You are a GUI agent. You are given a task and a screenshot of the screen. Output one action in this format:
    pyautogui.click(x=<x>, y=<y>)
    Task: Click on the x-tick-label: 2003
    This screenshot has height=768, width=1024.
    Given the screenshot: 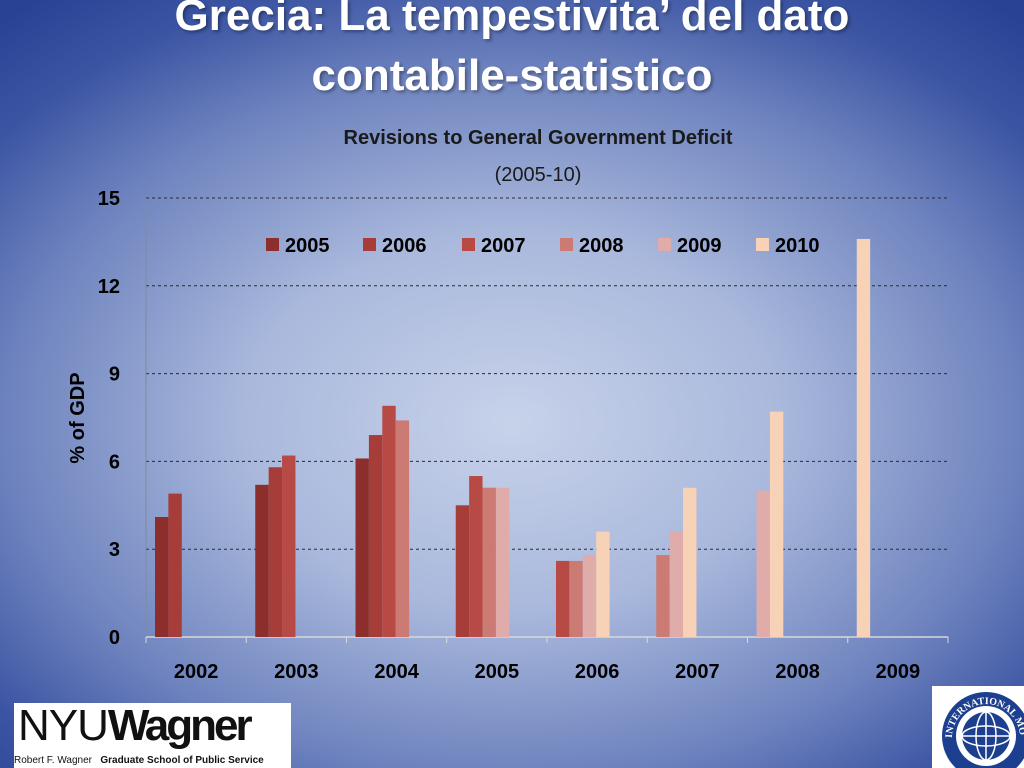 What is the action you would take?
    pyautogui.click(x=296, y=672)
    